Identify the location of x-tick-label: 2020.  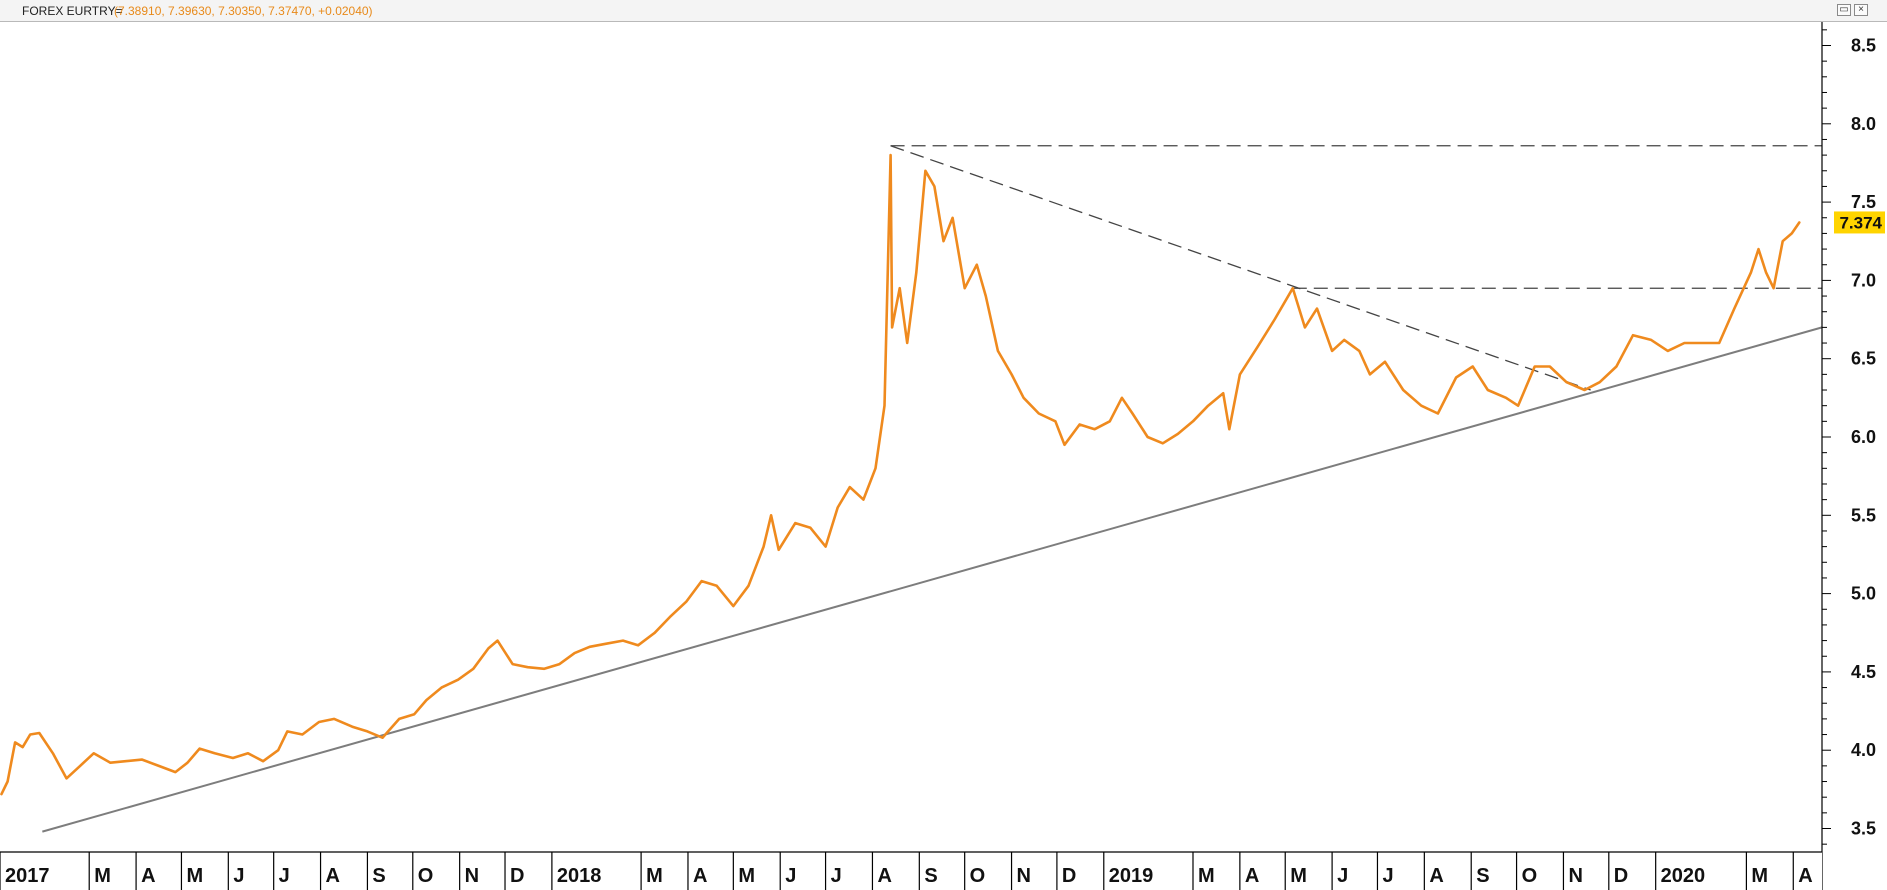
(1683, 876).